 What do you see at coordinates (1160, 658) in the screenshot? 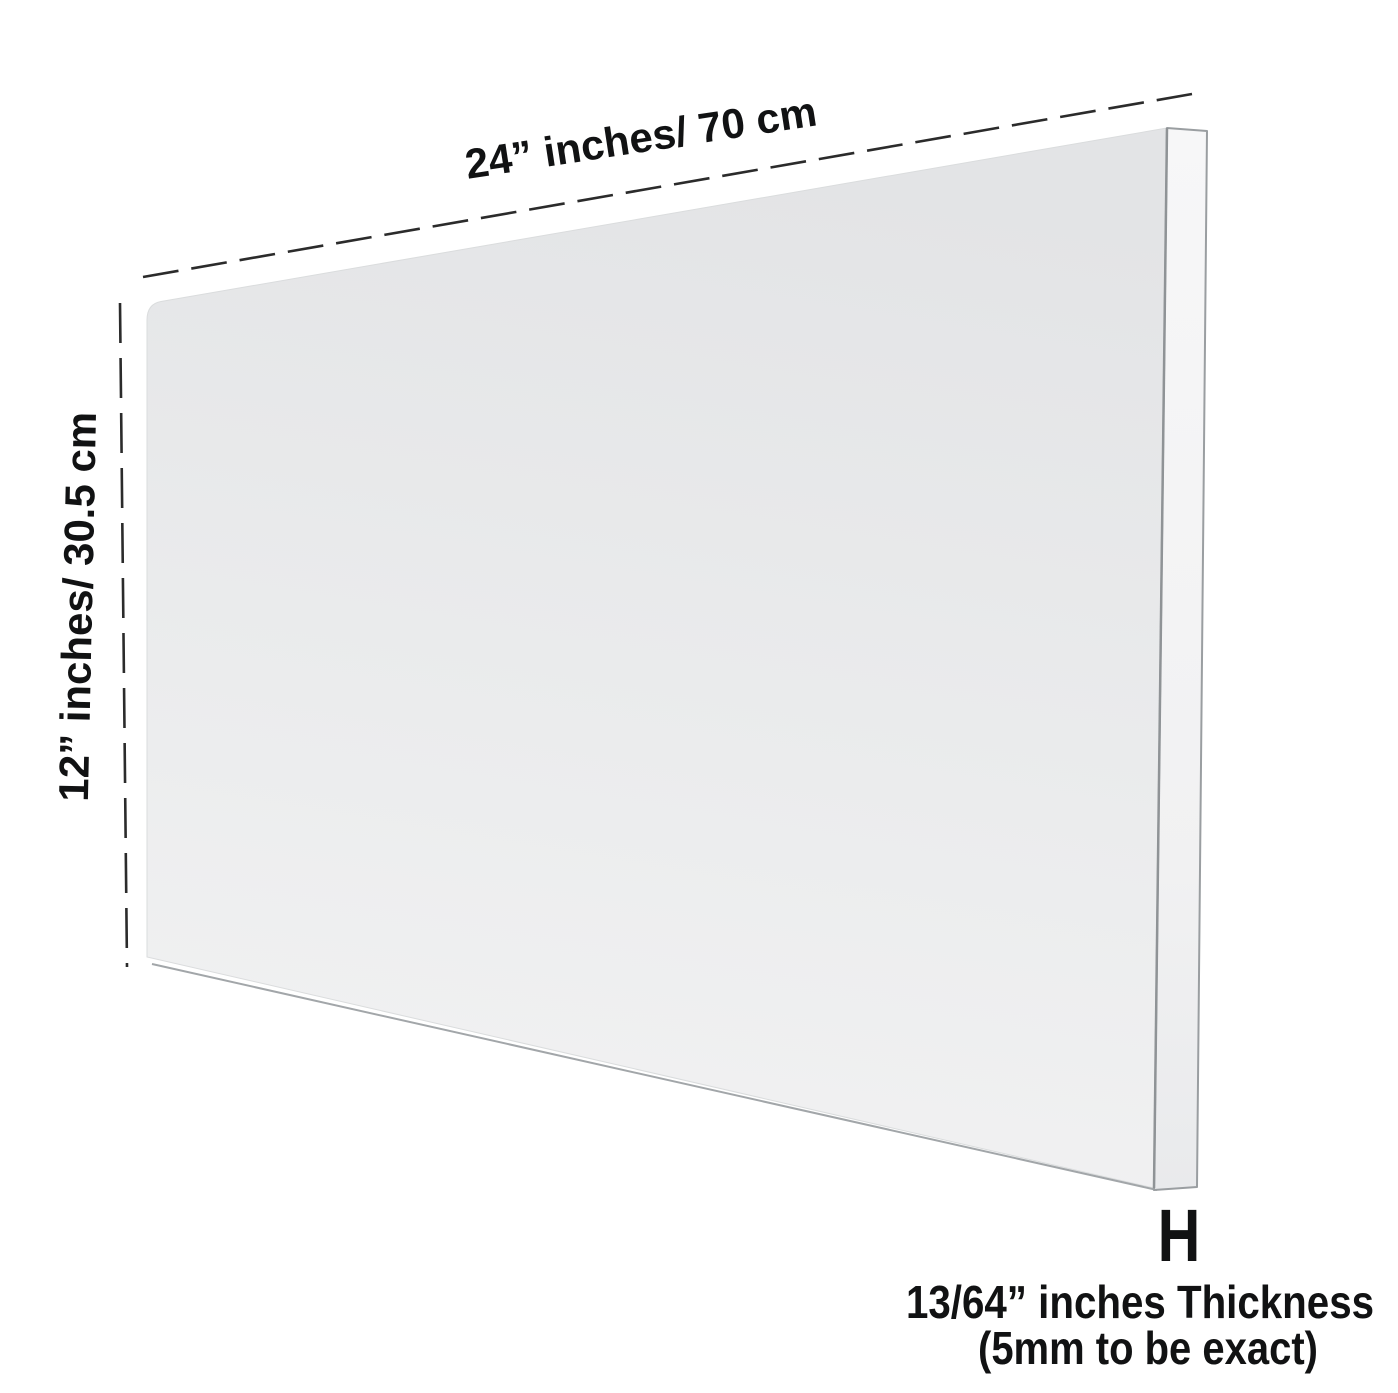
I see `panel-face-edge-boundary-line` at bounding box center [1160, 658].